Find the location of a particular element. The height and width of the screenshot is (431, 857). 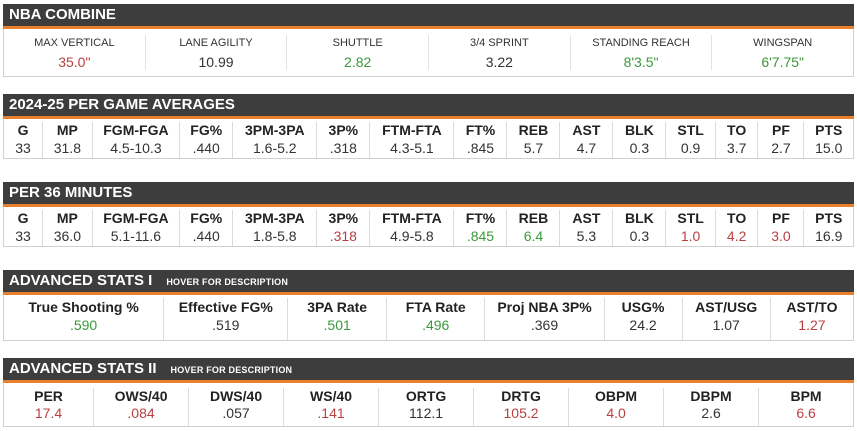

stat-cell: 3PA Rate .501 is located at coordinates (336, 319).